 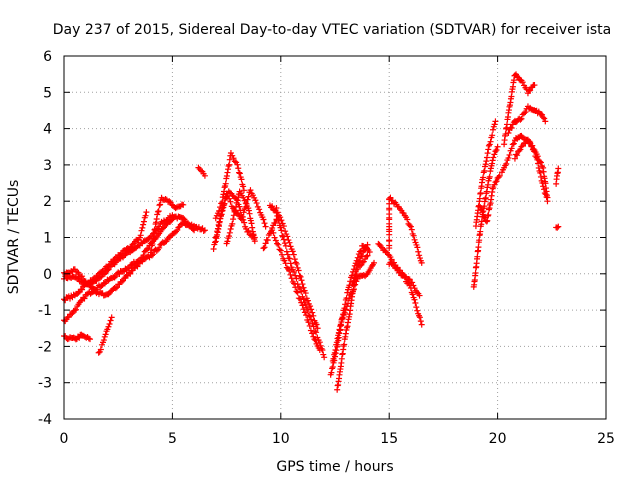 I want to click on x-tick-label: 10, so click(x=281, y=439).